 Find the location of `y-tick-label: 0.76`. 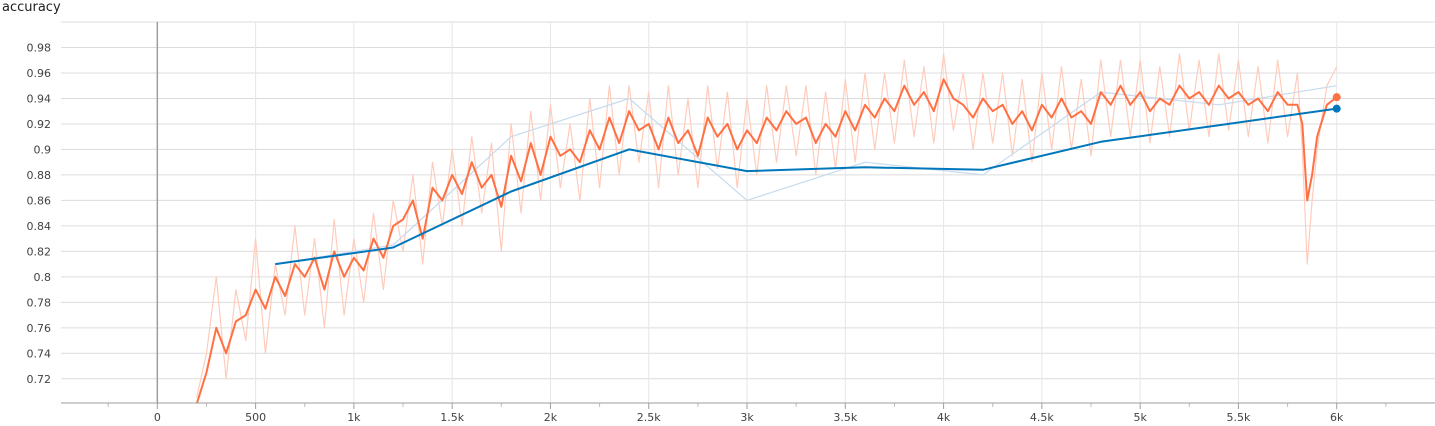

y-tick-label: 0.76 is located at coordinates (39, 328).